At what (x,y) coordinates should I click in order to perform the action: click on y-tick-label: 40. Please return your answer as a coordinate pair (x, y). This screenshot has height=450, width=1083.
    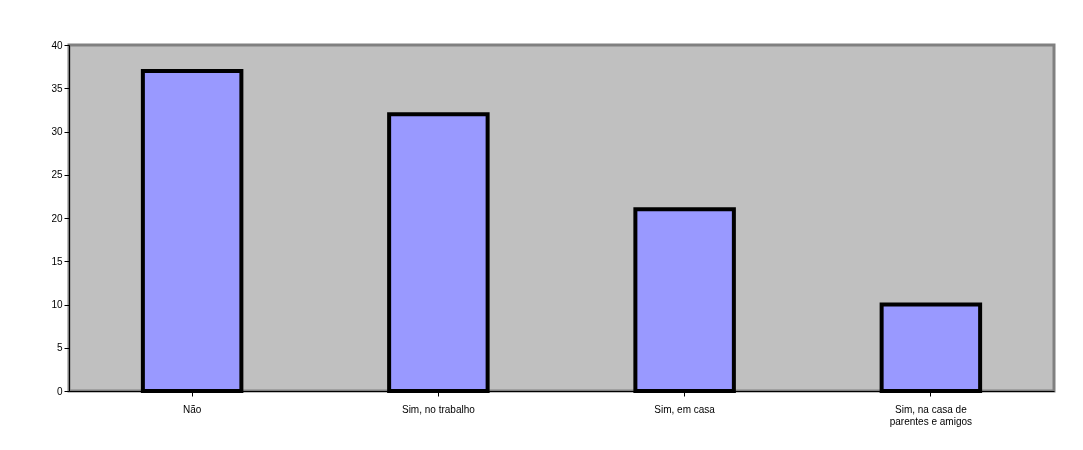
    Looking at the image, I should click on (57, 45).